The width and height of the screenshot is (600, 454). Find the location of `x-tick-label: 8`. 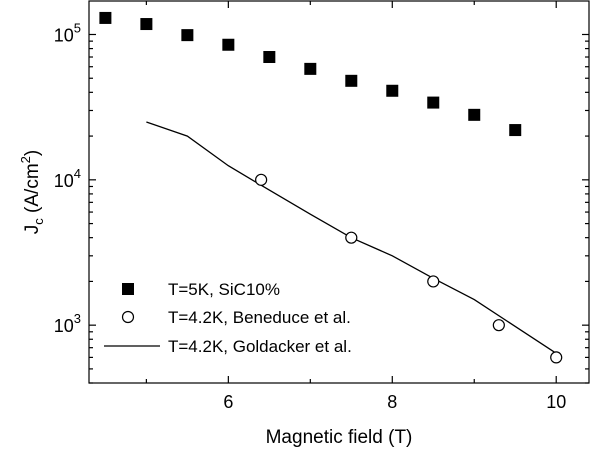

x-tick-label: 8 is located at coordinates (392, 402).